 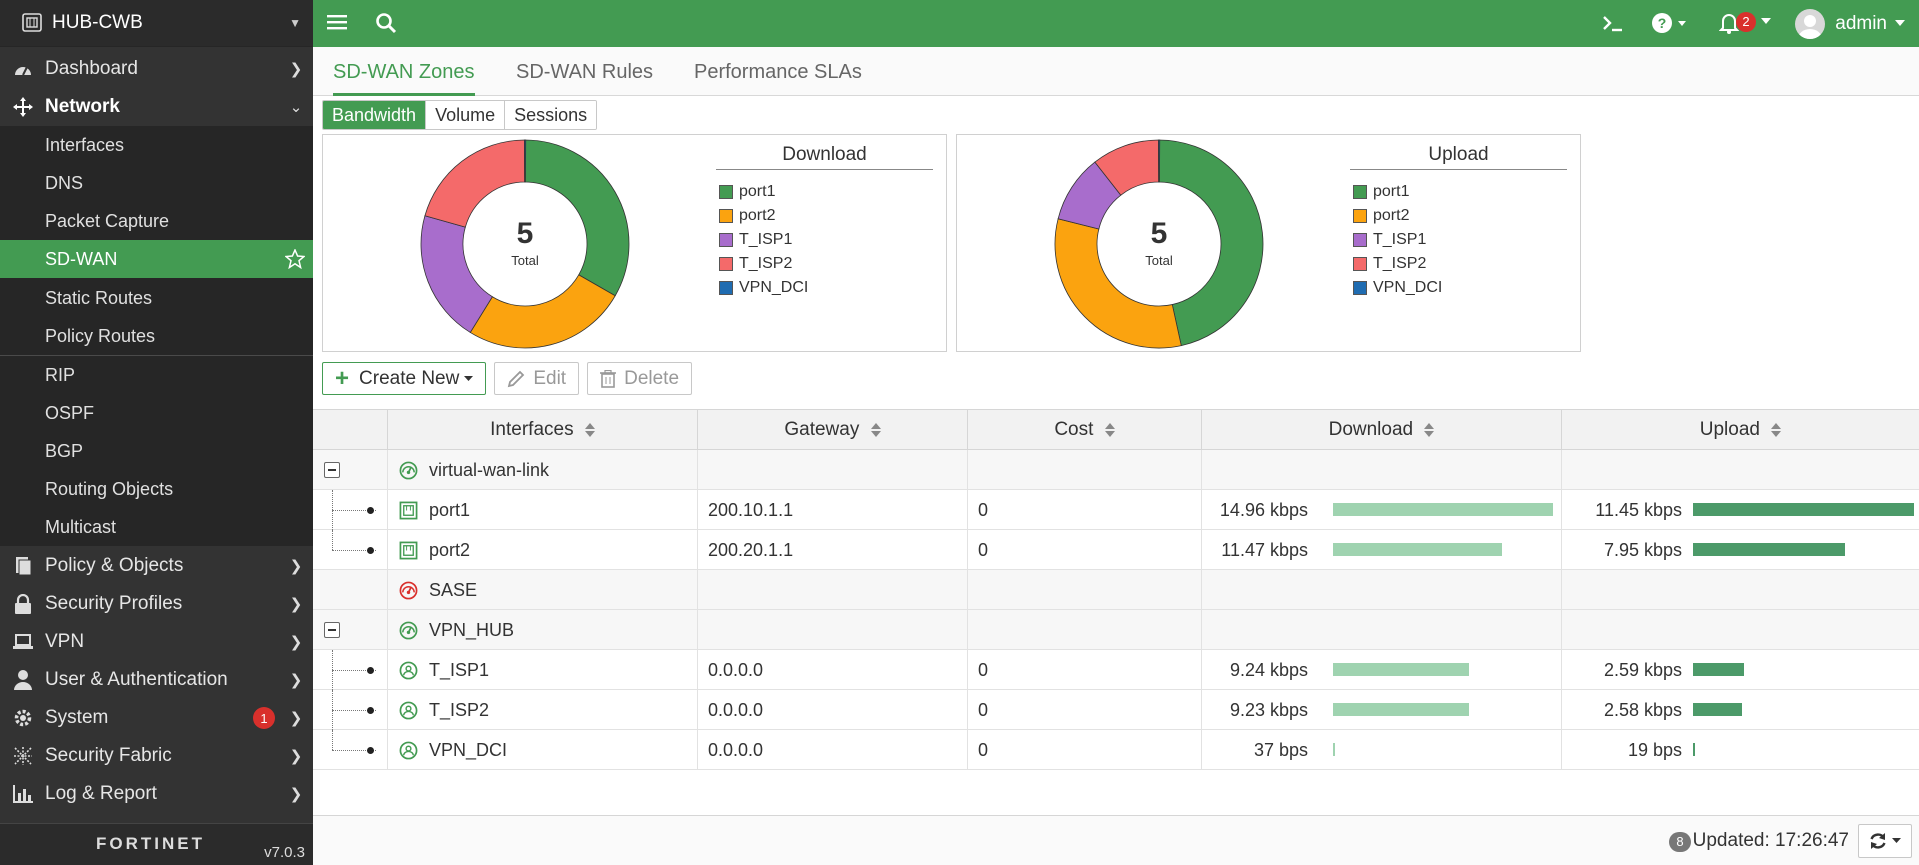 I want to click on sub-static-routes: Static Routes, so click(x=99, y=297).